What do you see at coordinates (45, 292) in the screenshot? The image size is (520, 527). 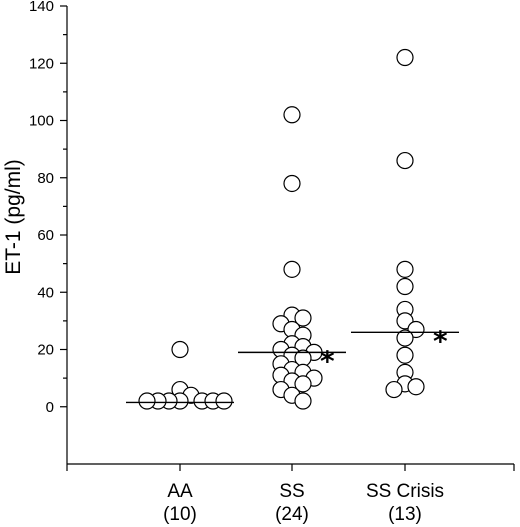 I see `y-tick-label: 40` at bounding box center [45, 292].